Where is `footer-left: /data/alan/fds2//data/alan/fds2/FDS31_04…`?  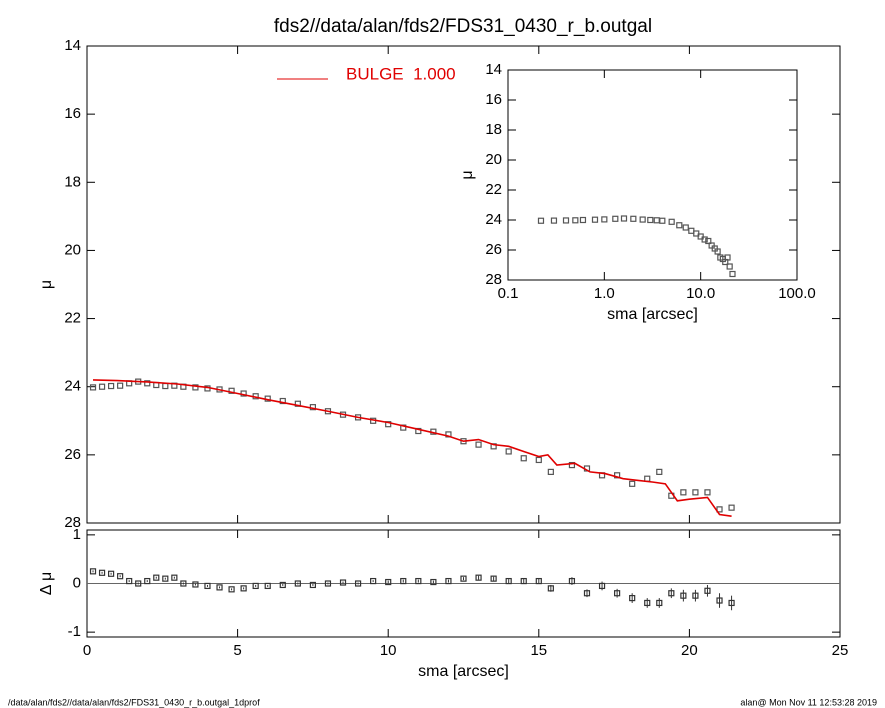 footer-left: /data/alan/fds2//data/alan/fds2/FDS31_04… is located at coordinates (134, 702).